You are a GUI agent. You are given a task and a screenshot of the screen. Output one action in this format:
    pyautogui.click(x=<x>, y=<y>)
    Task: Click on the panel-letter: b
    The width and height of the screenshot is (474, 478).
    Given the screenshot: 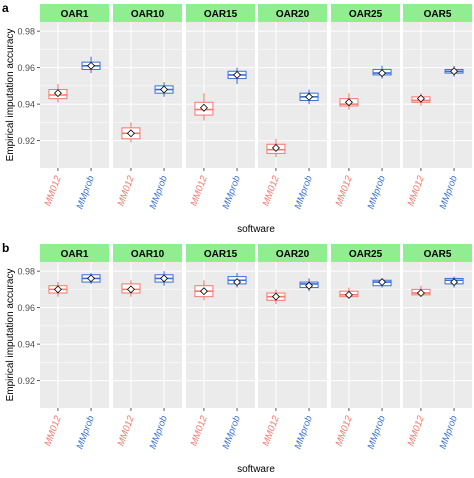 What is the action you would take?
    pyautogui.click(x=5, y=248)
    